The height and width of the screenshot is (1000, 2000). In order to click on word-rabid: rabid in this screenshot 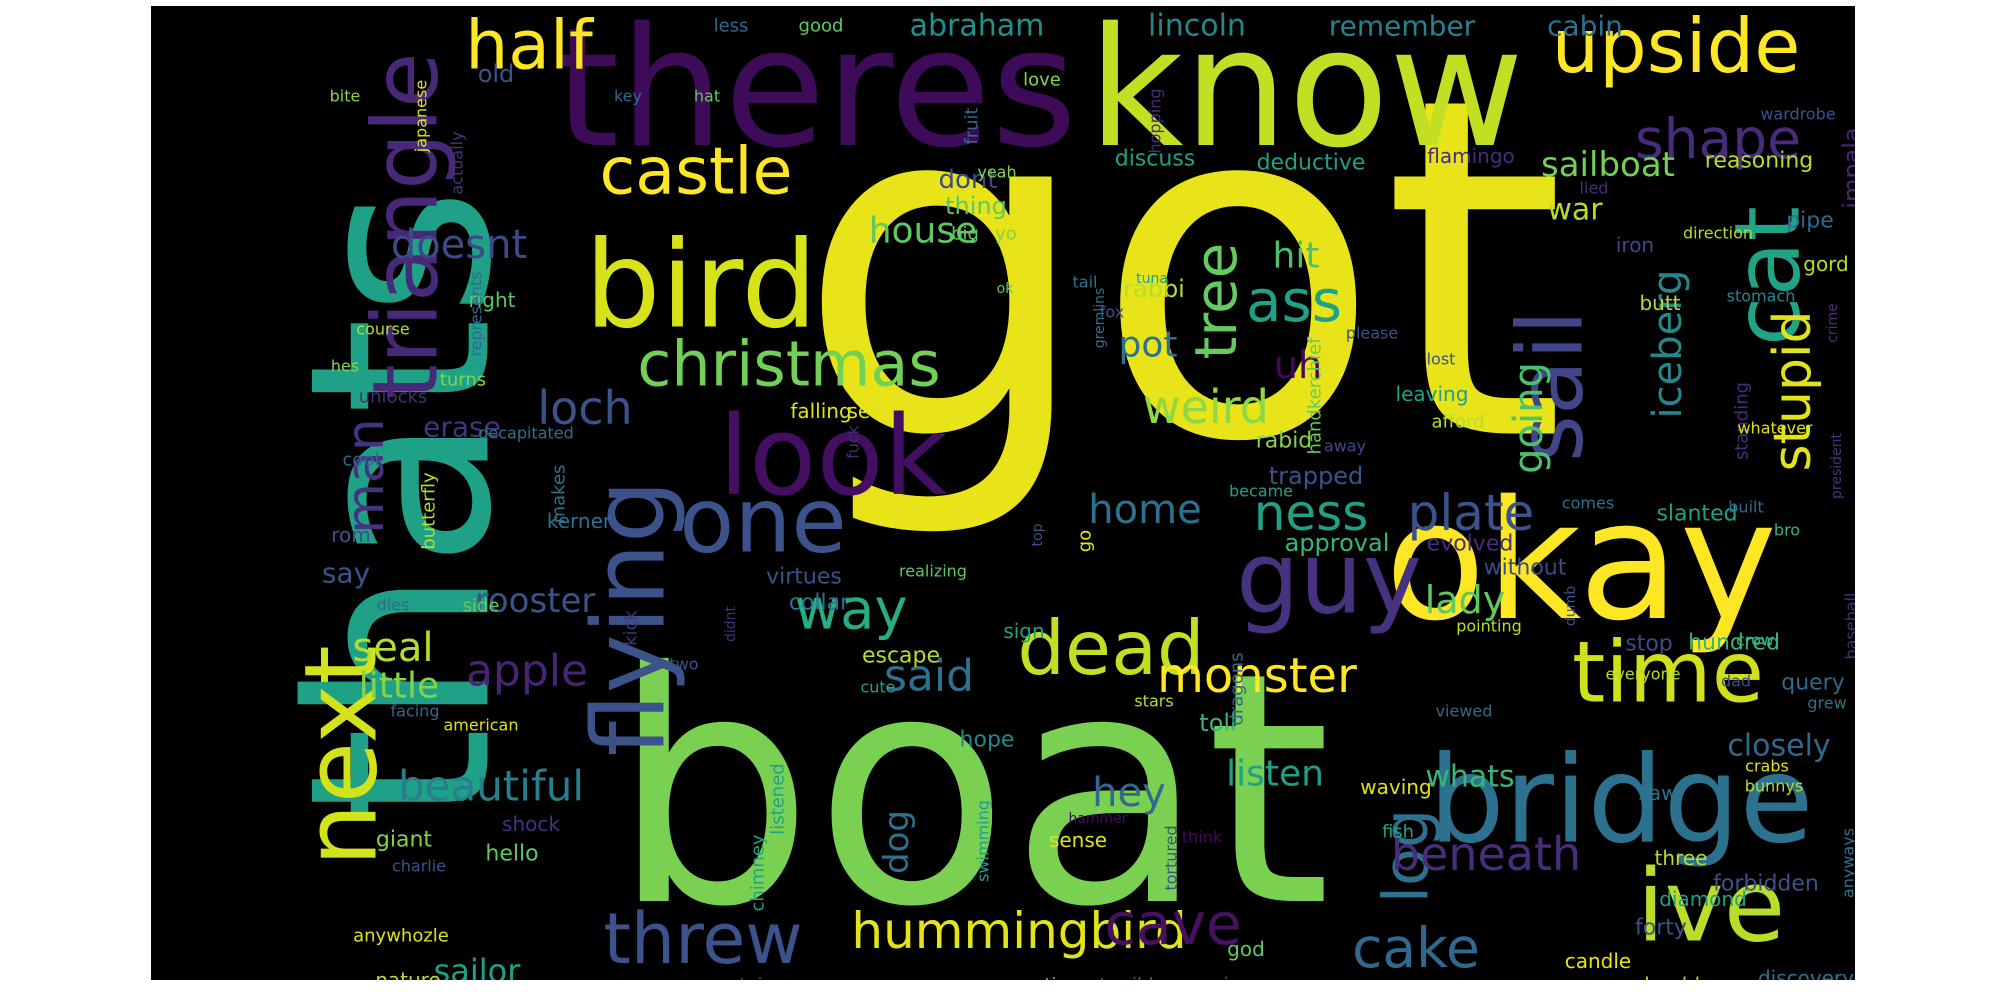, I will do `click(1284, 441)`.